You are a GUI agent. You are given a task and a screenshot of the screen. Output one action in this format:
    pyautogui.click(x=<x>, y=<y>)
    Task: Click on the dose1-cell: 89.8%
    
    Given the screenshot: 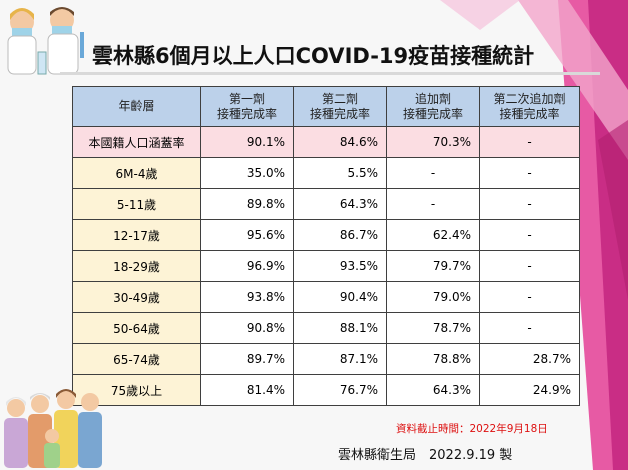 What is the action you would take?
    pyautogui.click(x=247, y=204)
    